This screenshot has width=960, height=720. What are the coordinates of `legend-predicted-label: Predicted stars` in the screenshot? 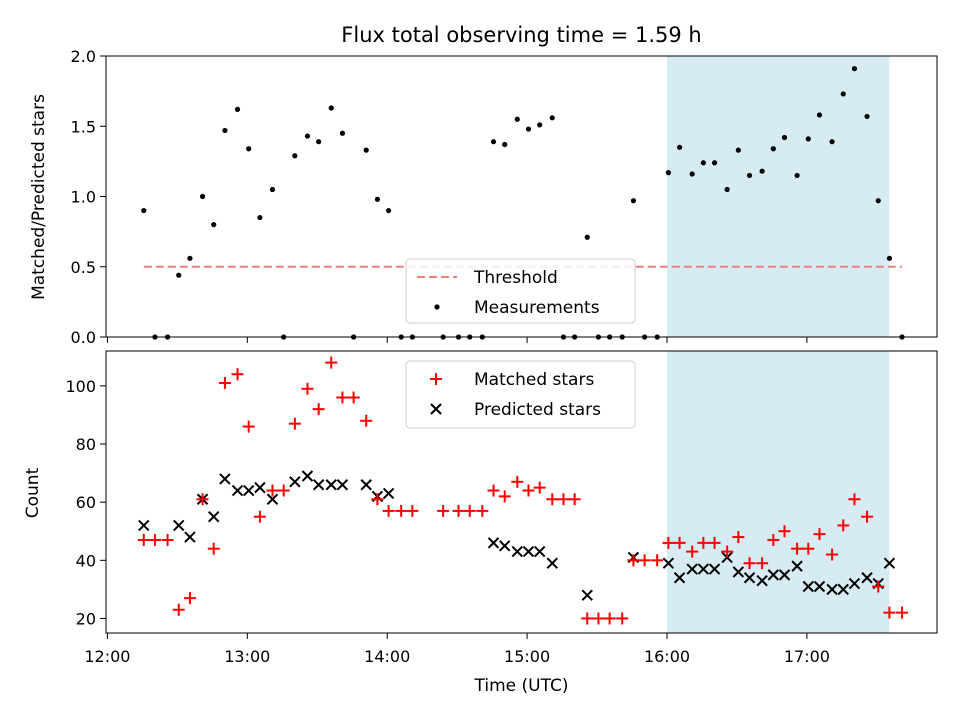 It's located at (537, 410).